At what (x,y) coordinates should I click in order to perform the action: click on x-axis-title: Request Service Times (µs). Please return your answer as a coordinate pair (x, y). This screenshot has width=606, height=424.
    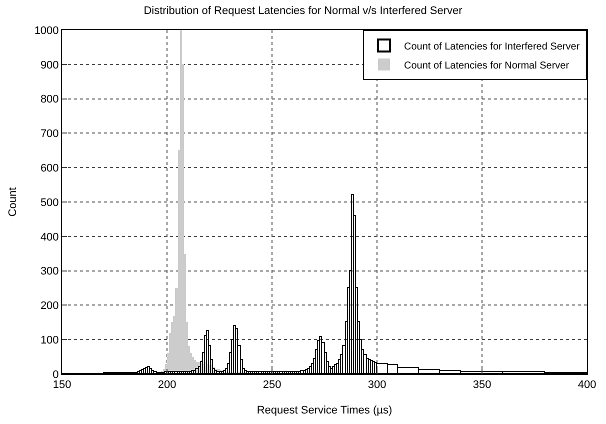
    Looking at the image, I should click on (324, 410).